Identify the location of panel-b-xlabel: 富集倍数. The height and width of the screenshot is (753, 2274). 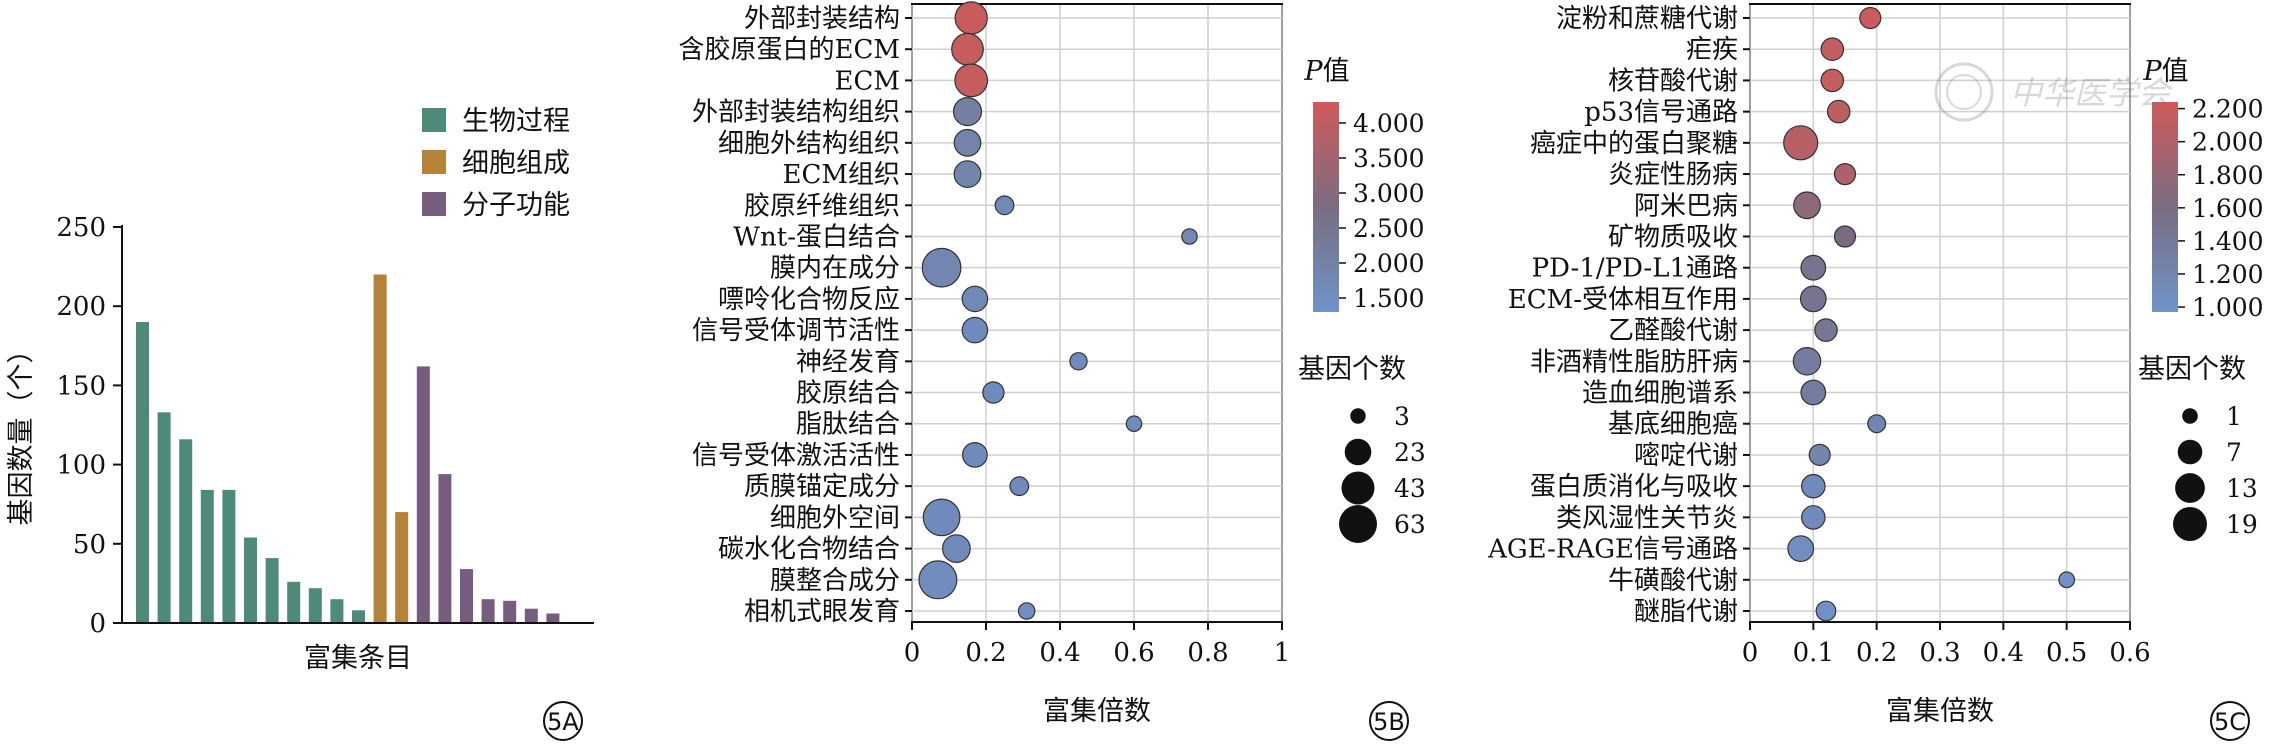
(1097, 711).